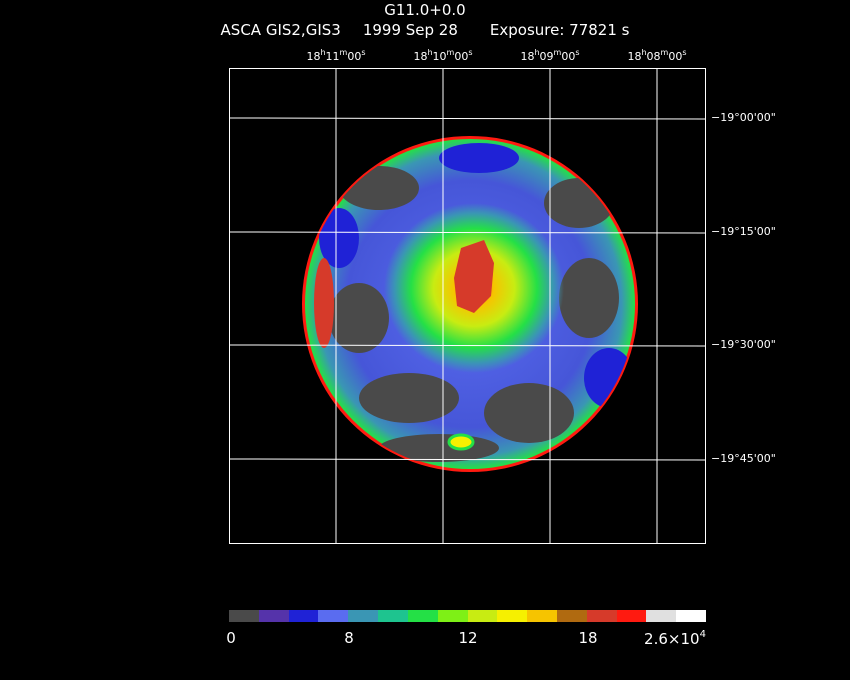 This screenshot has width=850, height=680. What do you see at coordinates (550, 55) in the screenshot?
I see `ra-label-18h09m: 18h09m00s` at bounding box center [550, 55].